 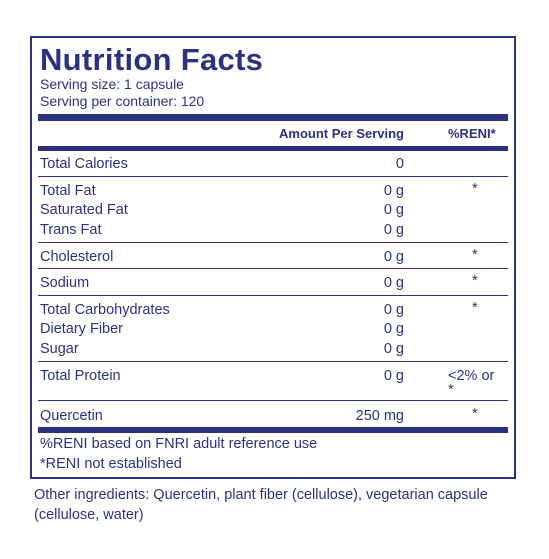 What do you see at coordinates (105, 310) in the screenshot?
I see `nutrient-name: Total Carbohydrates` at bounding box center [105, 310].